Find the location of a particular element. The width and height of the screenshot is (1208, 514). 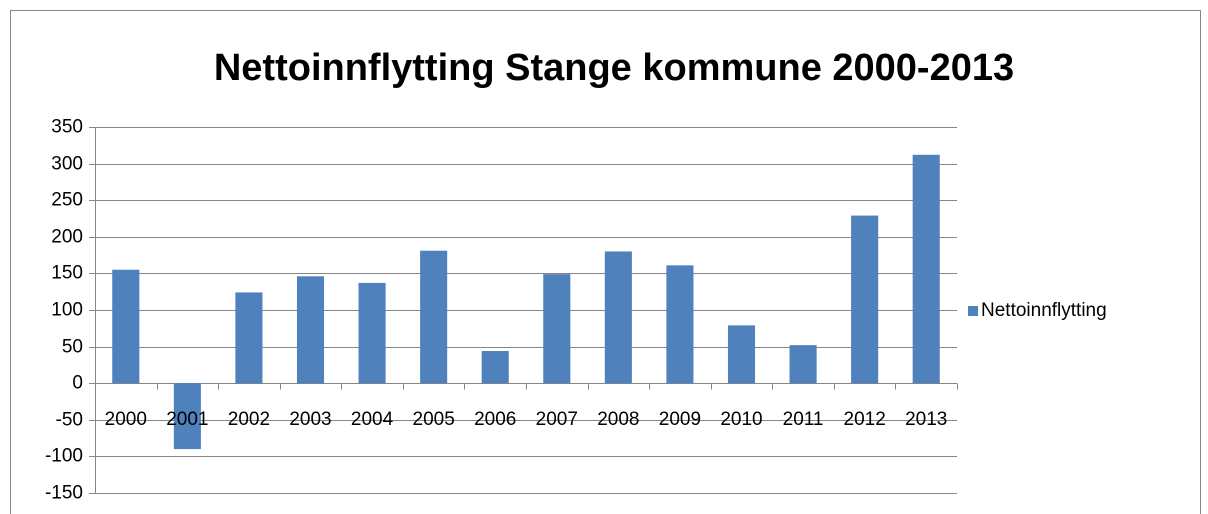

y-tick-label: 350 is located at coordinates (67, 127).